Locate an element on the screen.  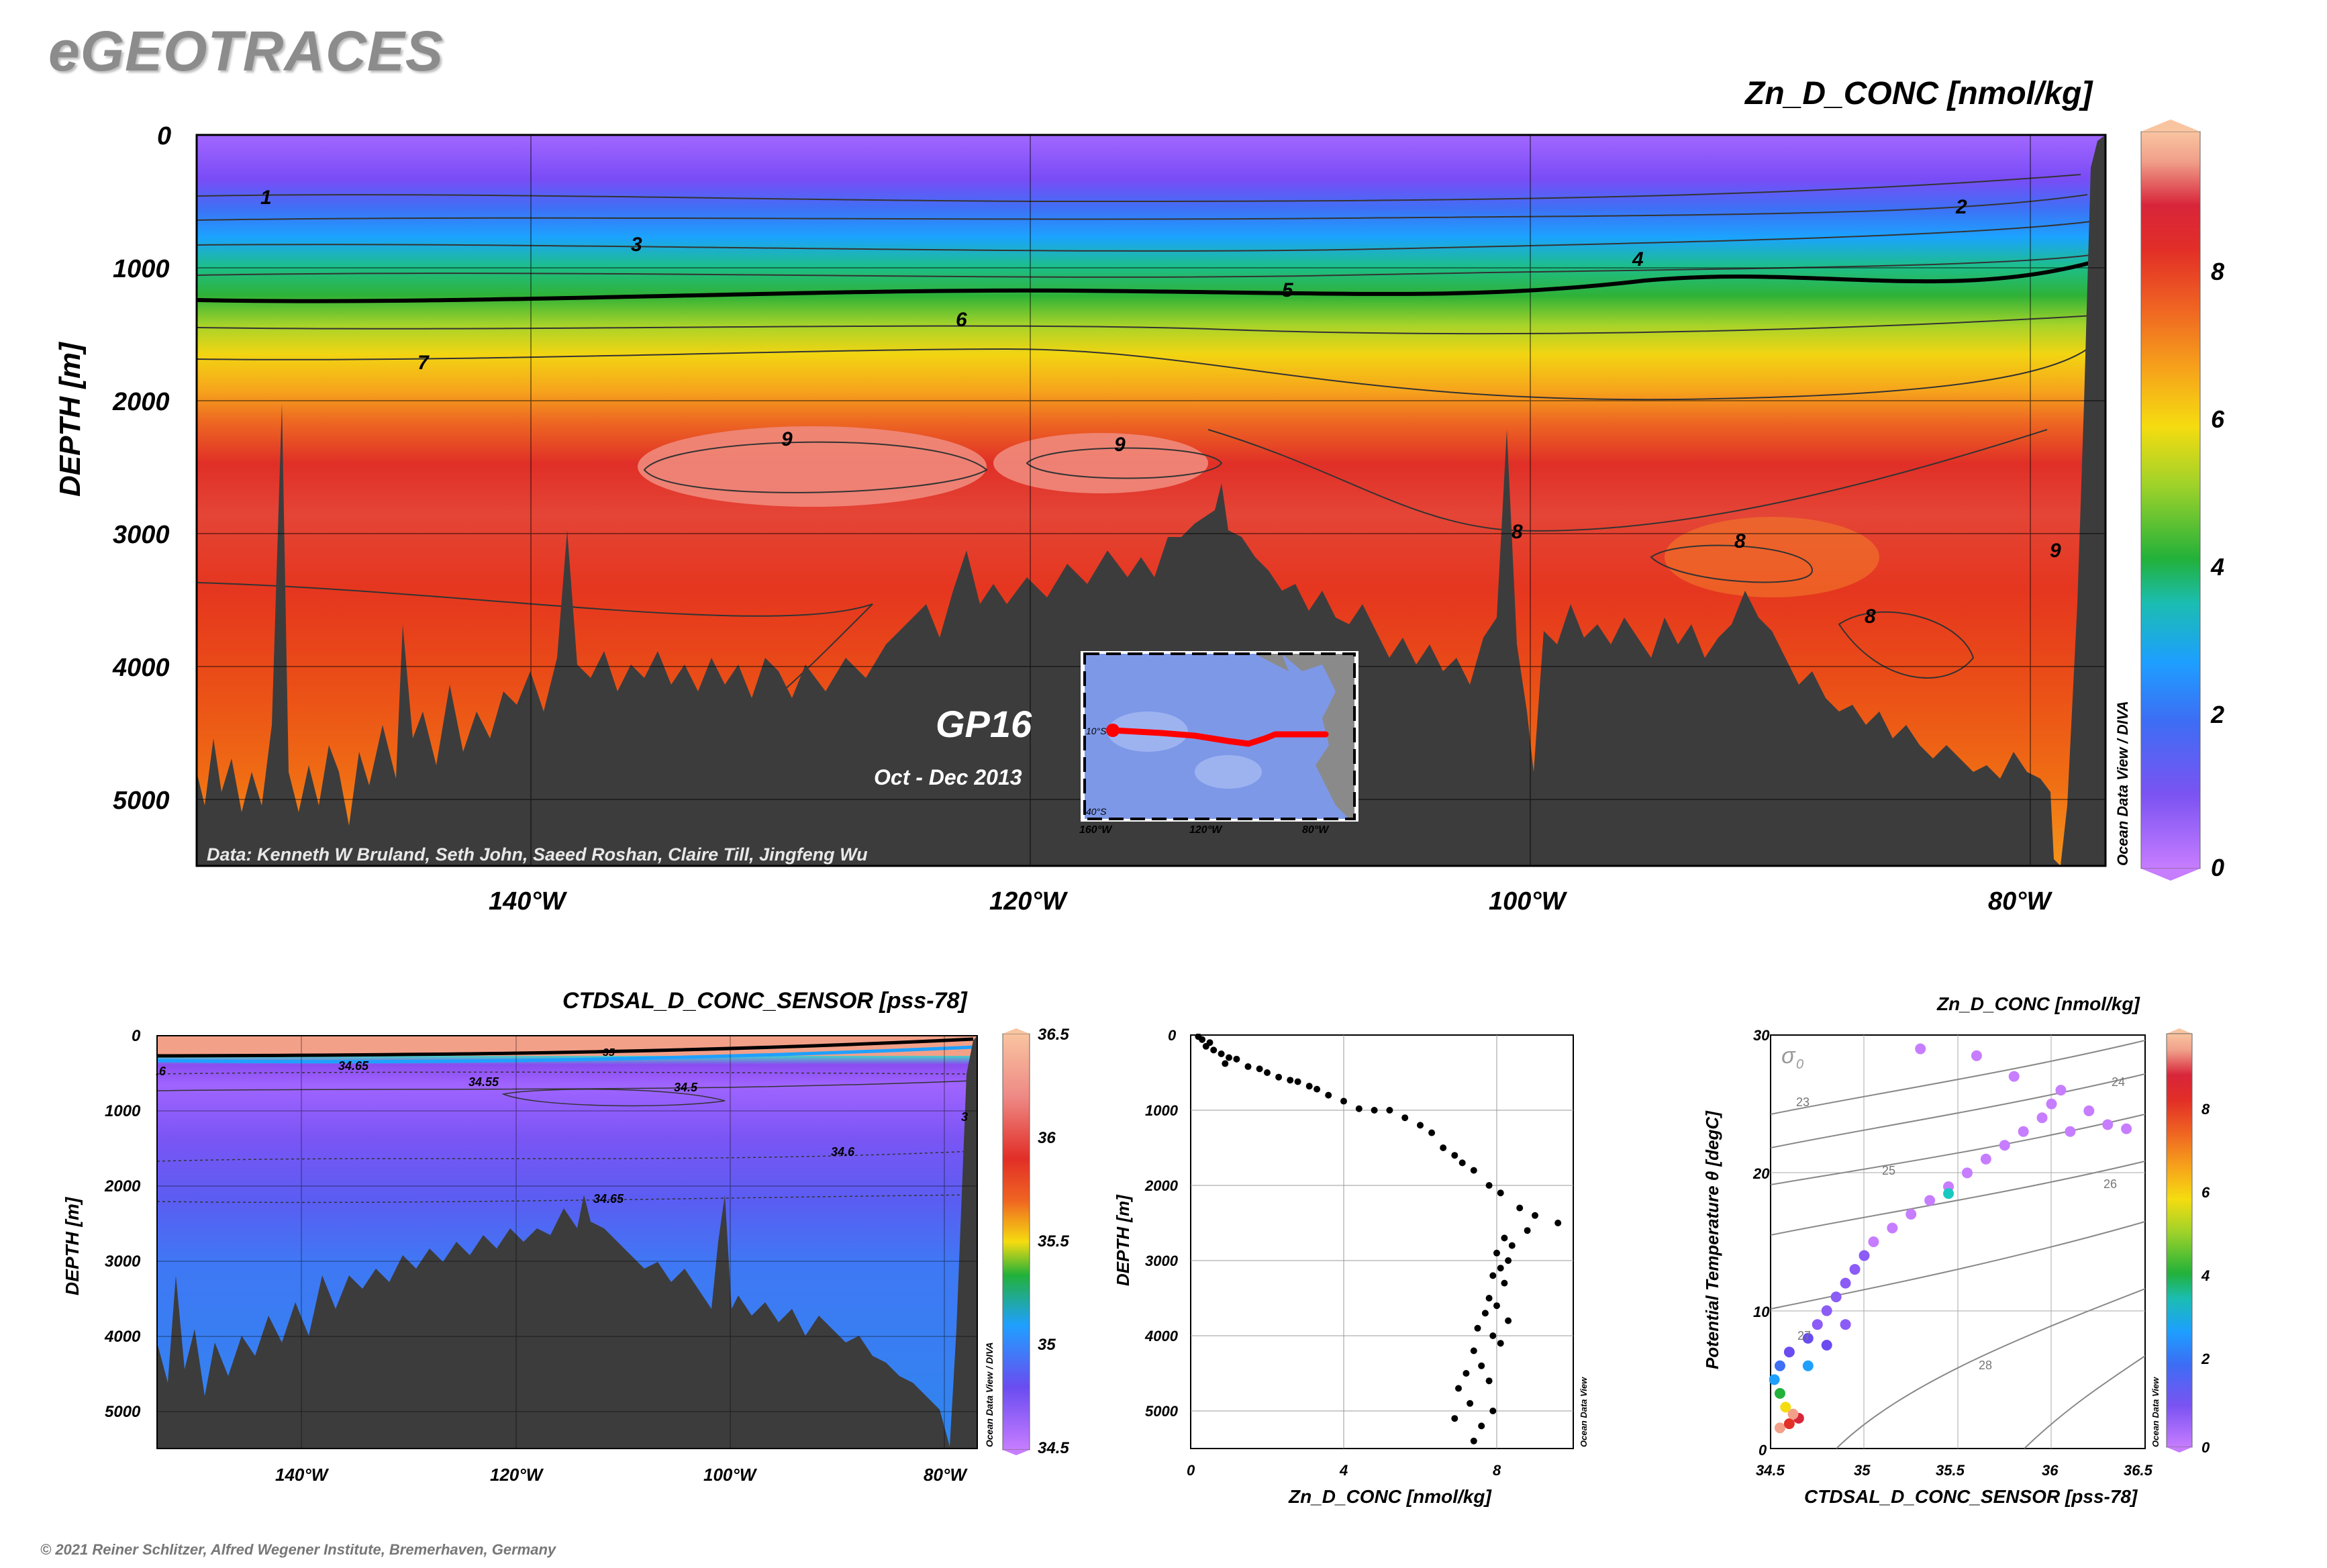
sal-colorbar is located at coordinates (1016, 1242).